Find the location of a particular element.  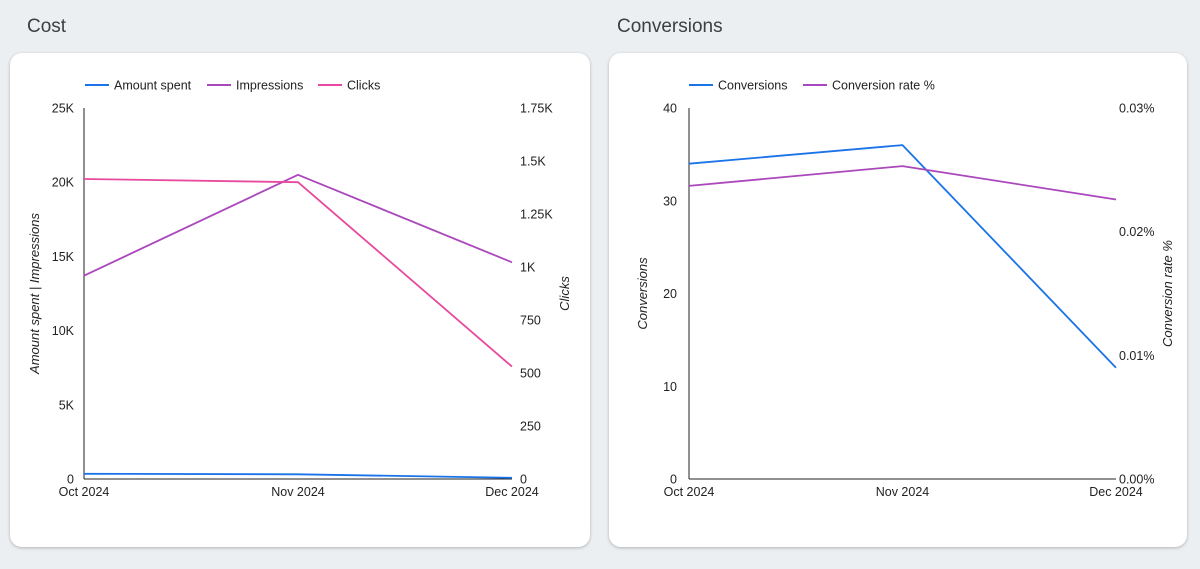

y-right-tick-label: 1K is located at coordinates (528, 268).